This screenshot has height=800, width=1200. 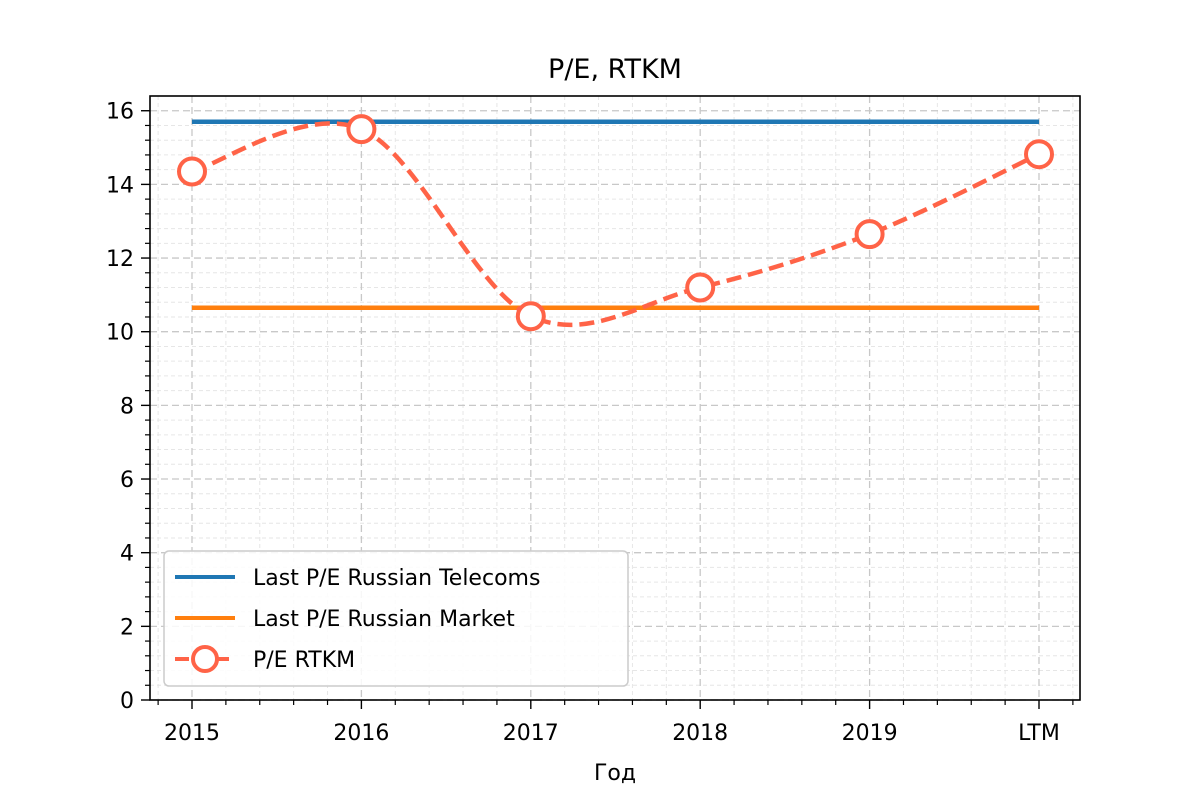 I want to click on legend-marker-rtkm, so click(x=205, y=659).